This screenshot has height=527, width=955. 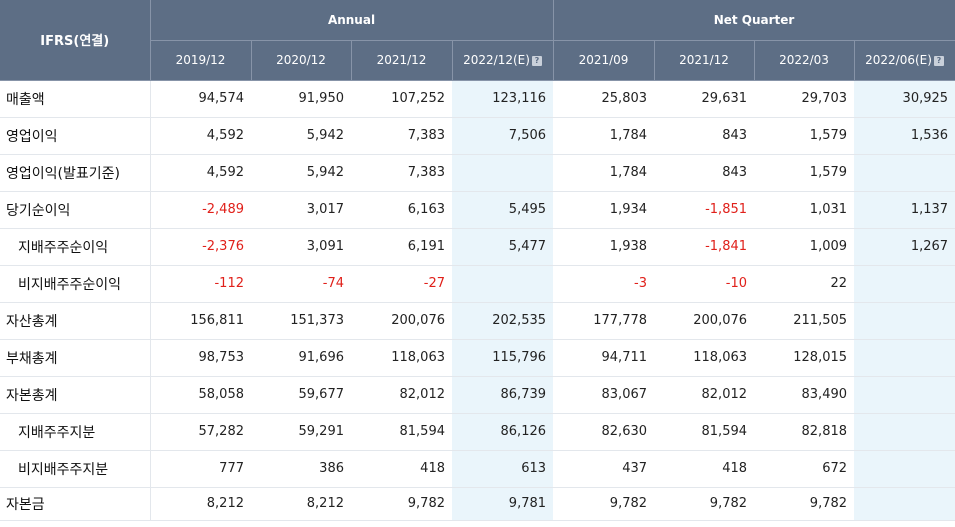 I want to click on column-header: 2021/12, so click(x=704, y=60).